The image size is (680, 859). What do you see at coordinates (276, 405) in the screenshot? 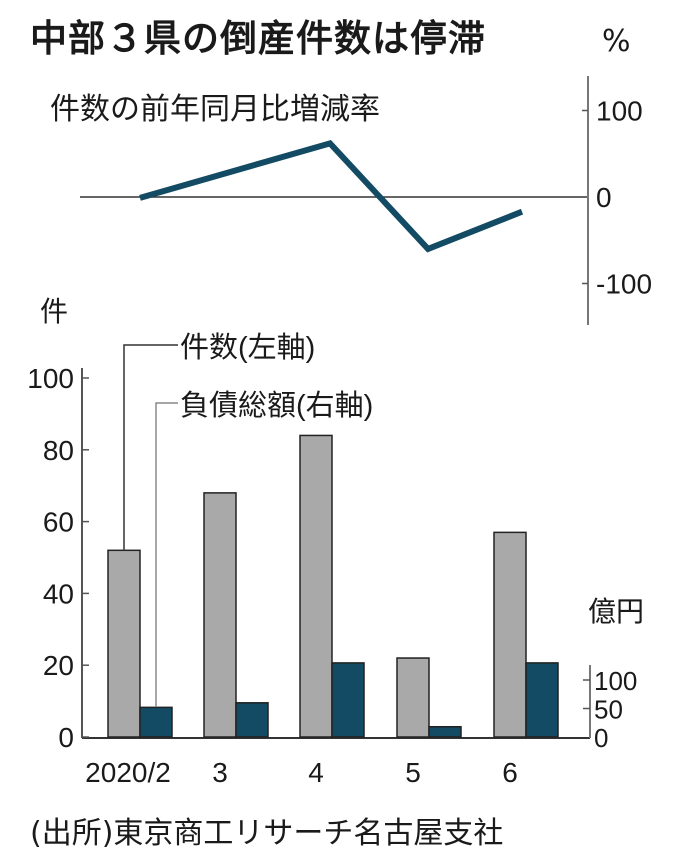
I see `legend-debt: 負債総額(右軸)` at bounding box center [276, 405].